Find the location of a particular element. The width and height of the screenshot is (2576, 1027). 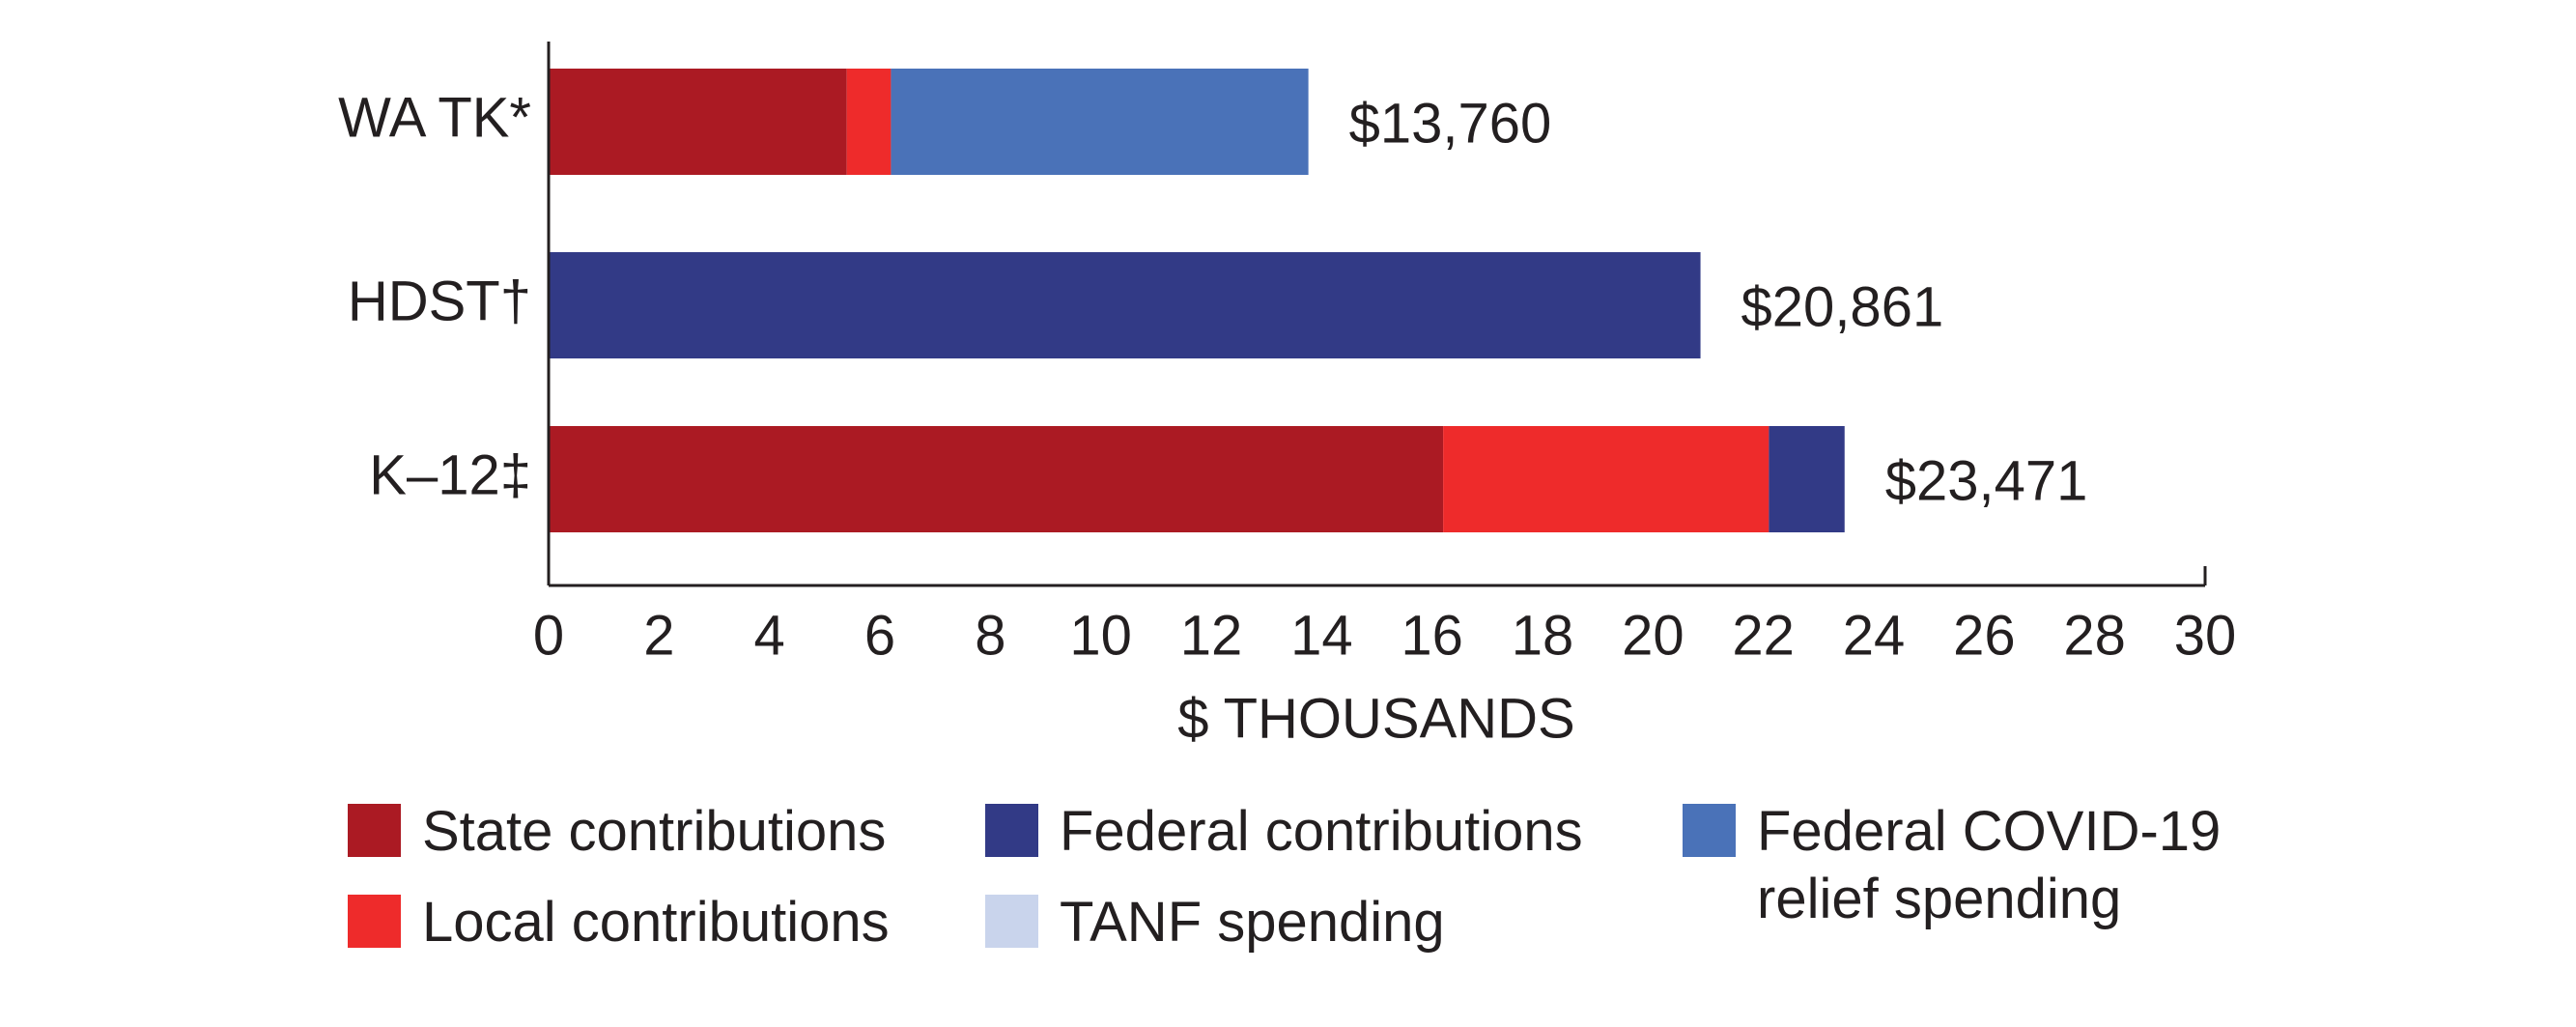

x-tick-label: 10 is located at coordinates (1100, 635).